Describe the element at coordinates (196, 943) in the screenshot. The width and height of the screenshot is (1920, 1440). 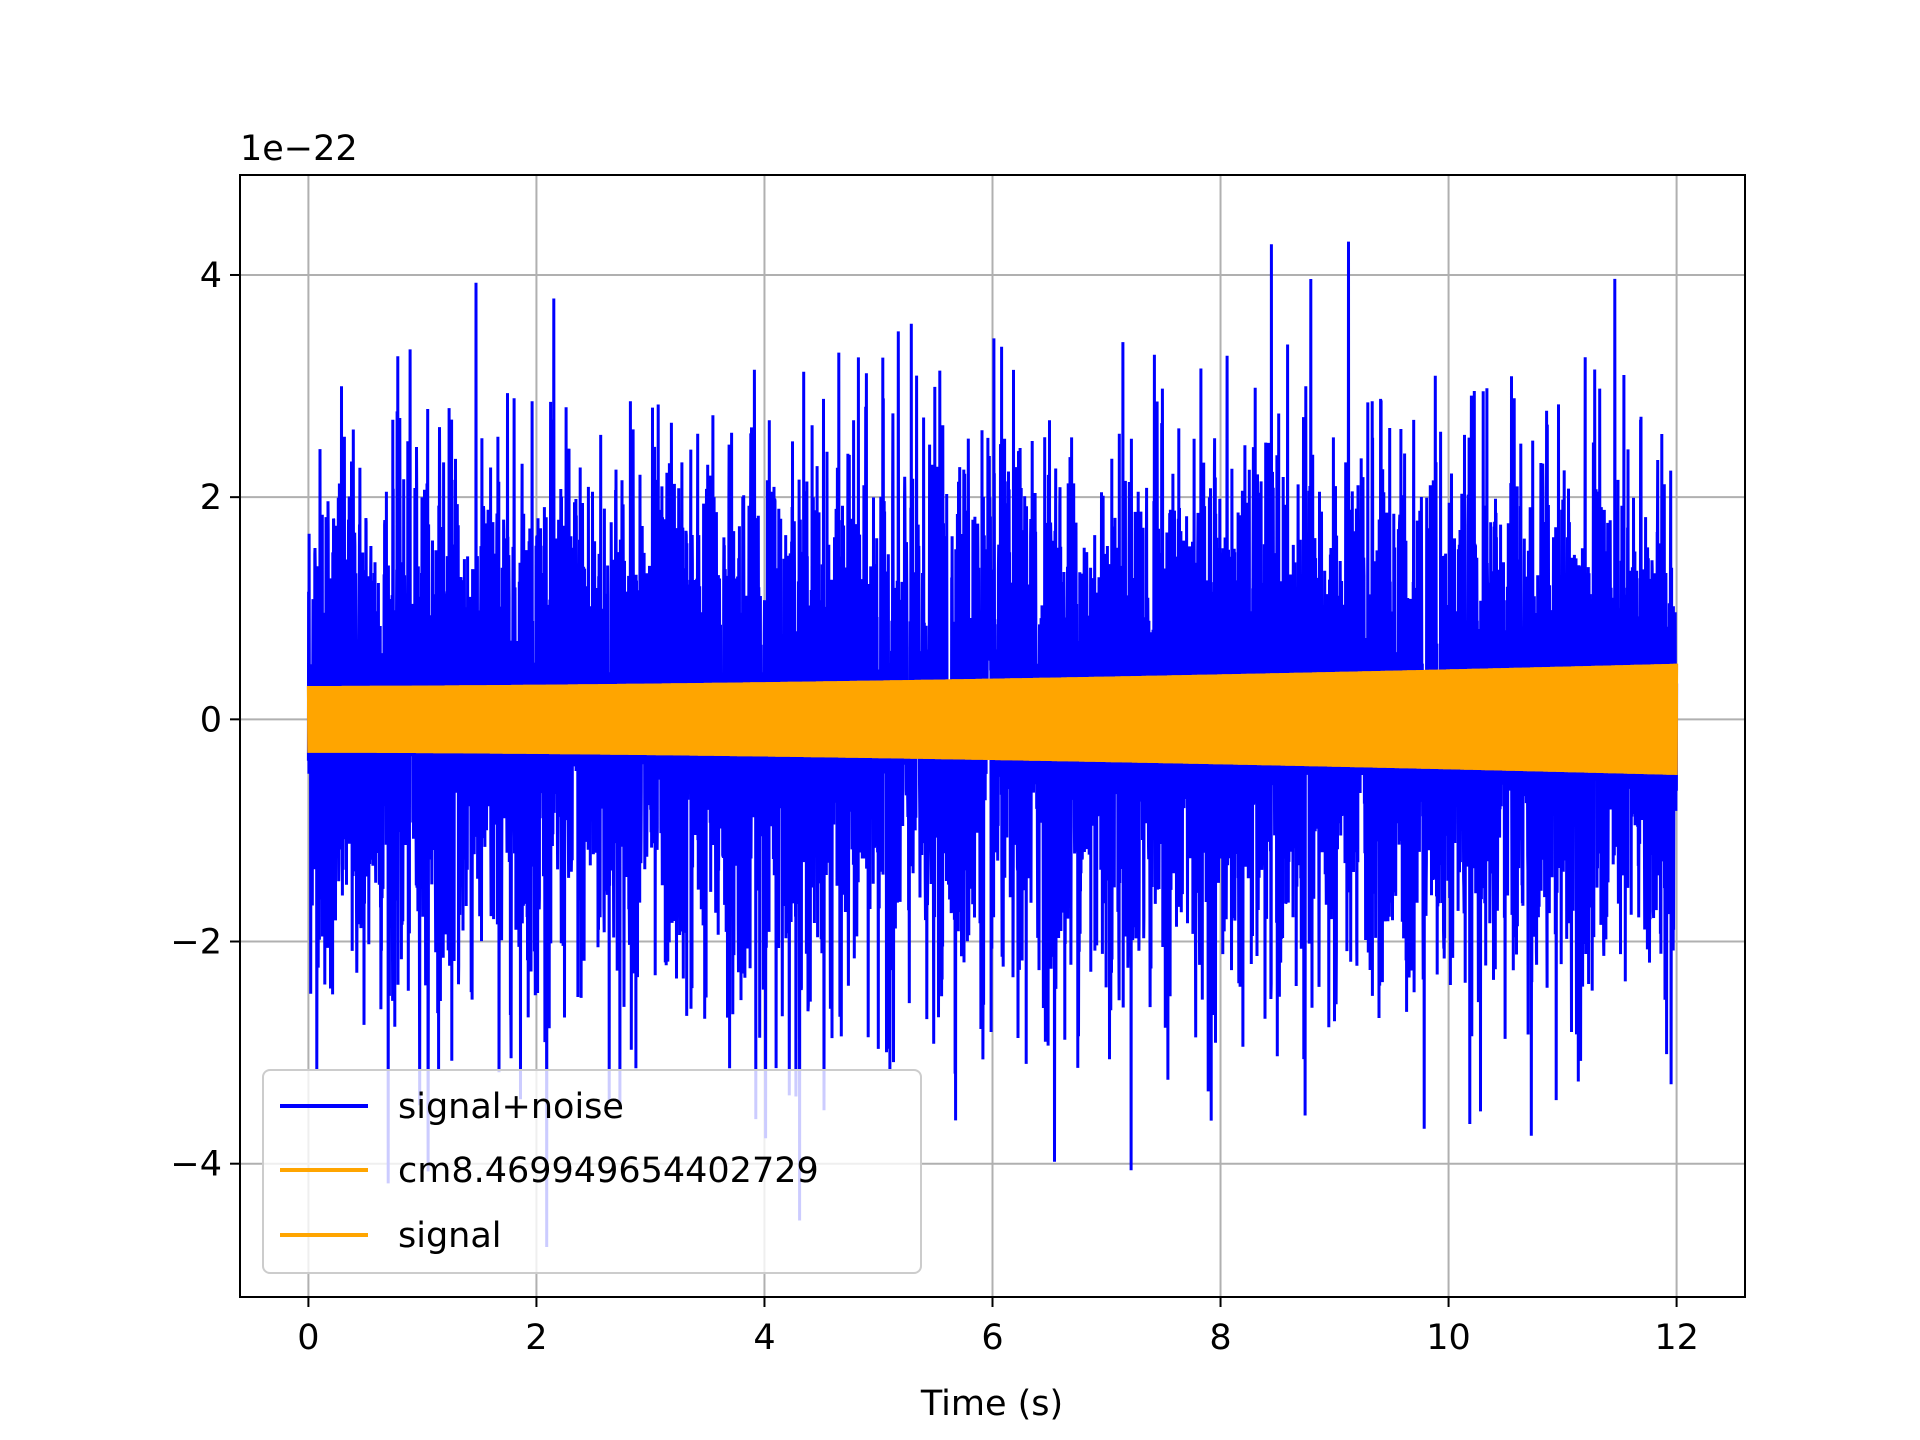
I see `y-tick-label: −2` at that location.